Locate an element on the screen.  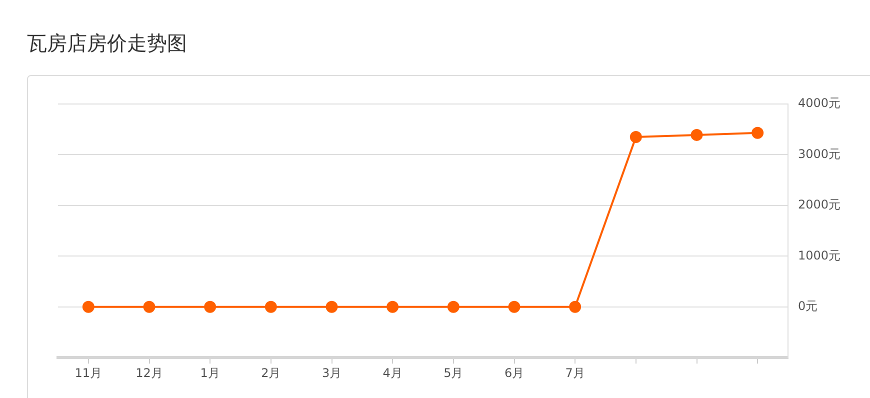
y-tick-label: 3000元 is located at coordinates (819, 153).